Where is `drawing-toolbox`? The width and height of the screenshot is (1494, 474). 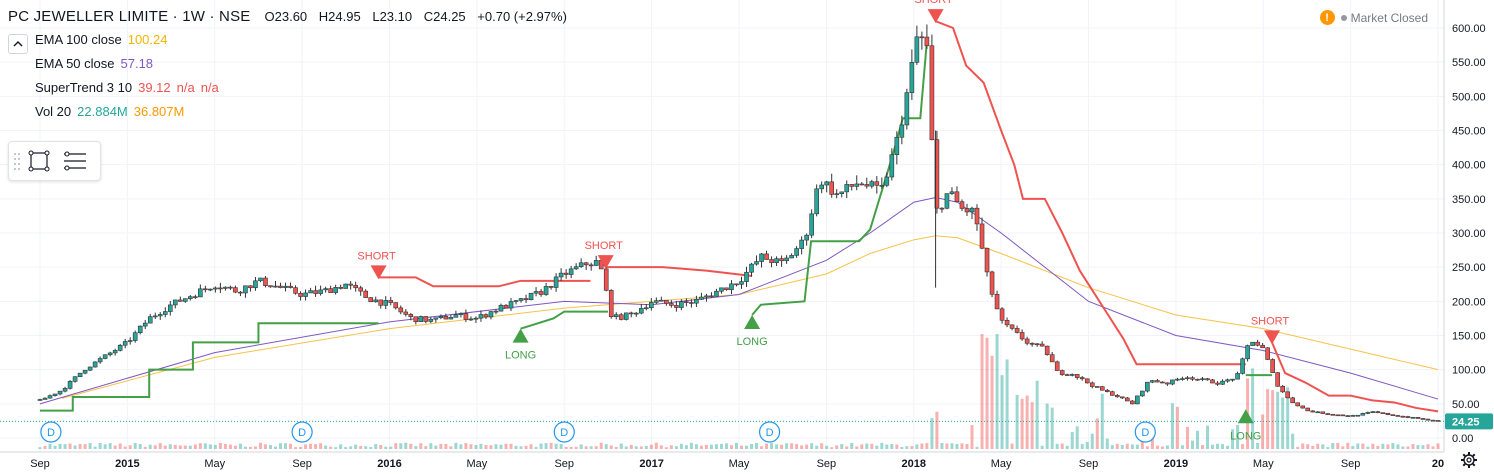
drawing-toolbox is located at coordinates (54, 161).